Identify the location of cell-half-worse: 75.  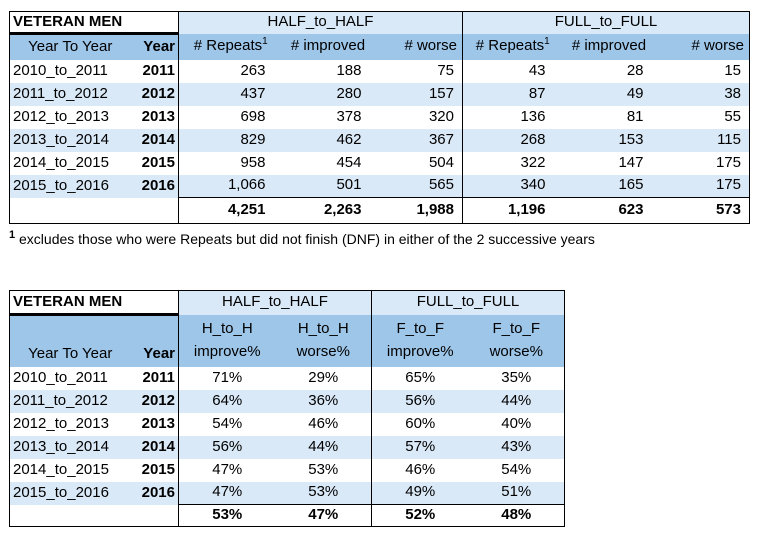
(445, 70).